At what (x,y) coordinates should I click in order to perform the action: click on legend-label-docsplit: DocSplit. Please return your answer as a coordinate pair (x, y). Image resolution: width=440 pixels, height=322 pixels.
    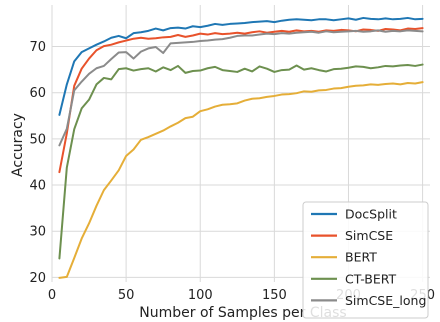
    Looking at the image, I should click on (371, 214).